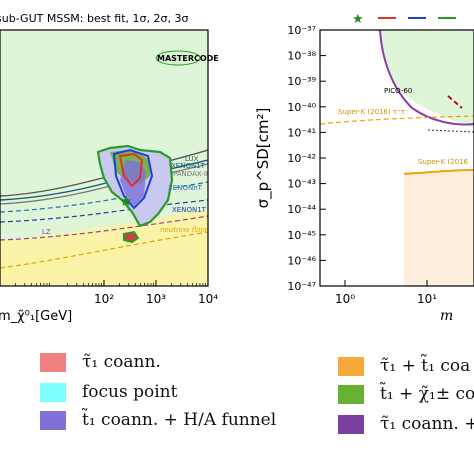 Image resolution: width=474 pixels, height=474 pixels. What do you see at coordinates (455, 102) in the screenshot?
I see `red-dashed-segment` at bounding box center [455, 102].